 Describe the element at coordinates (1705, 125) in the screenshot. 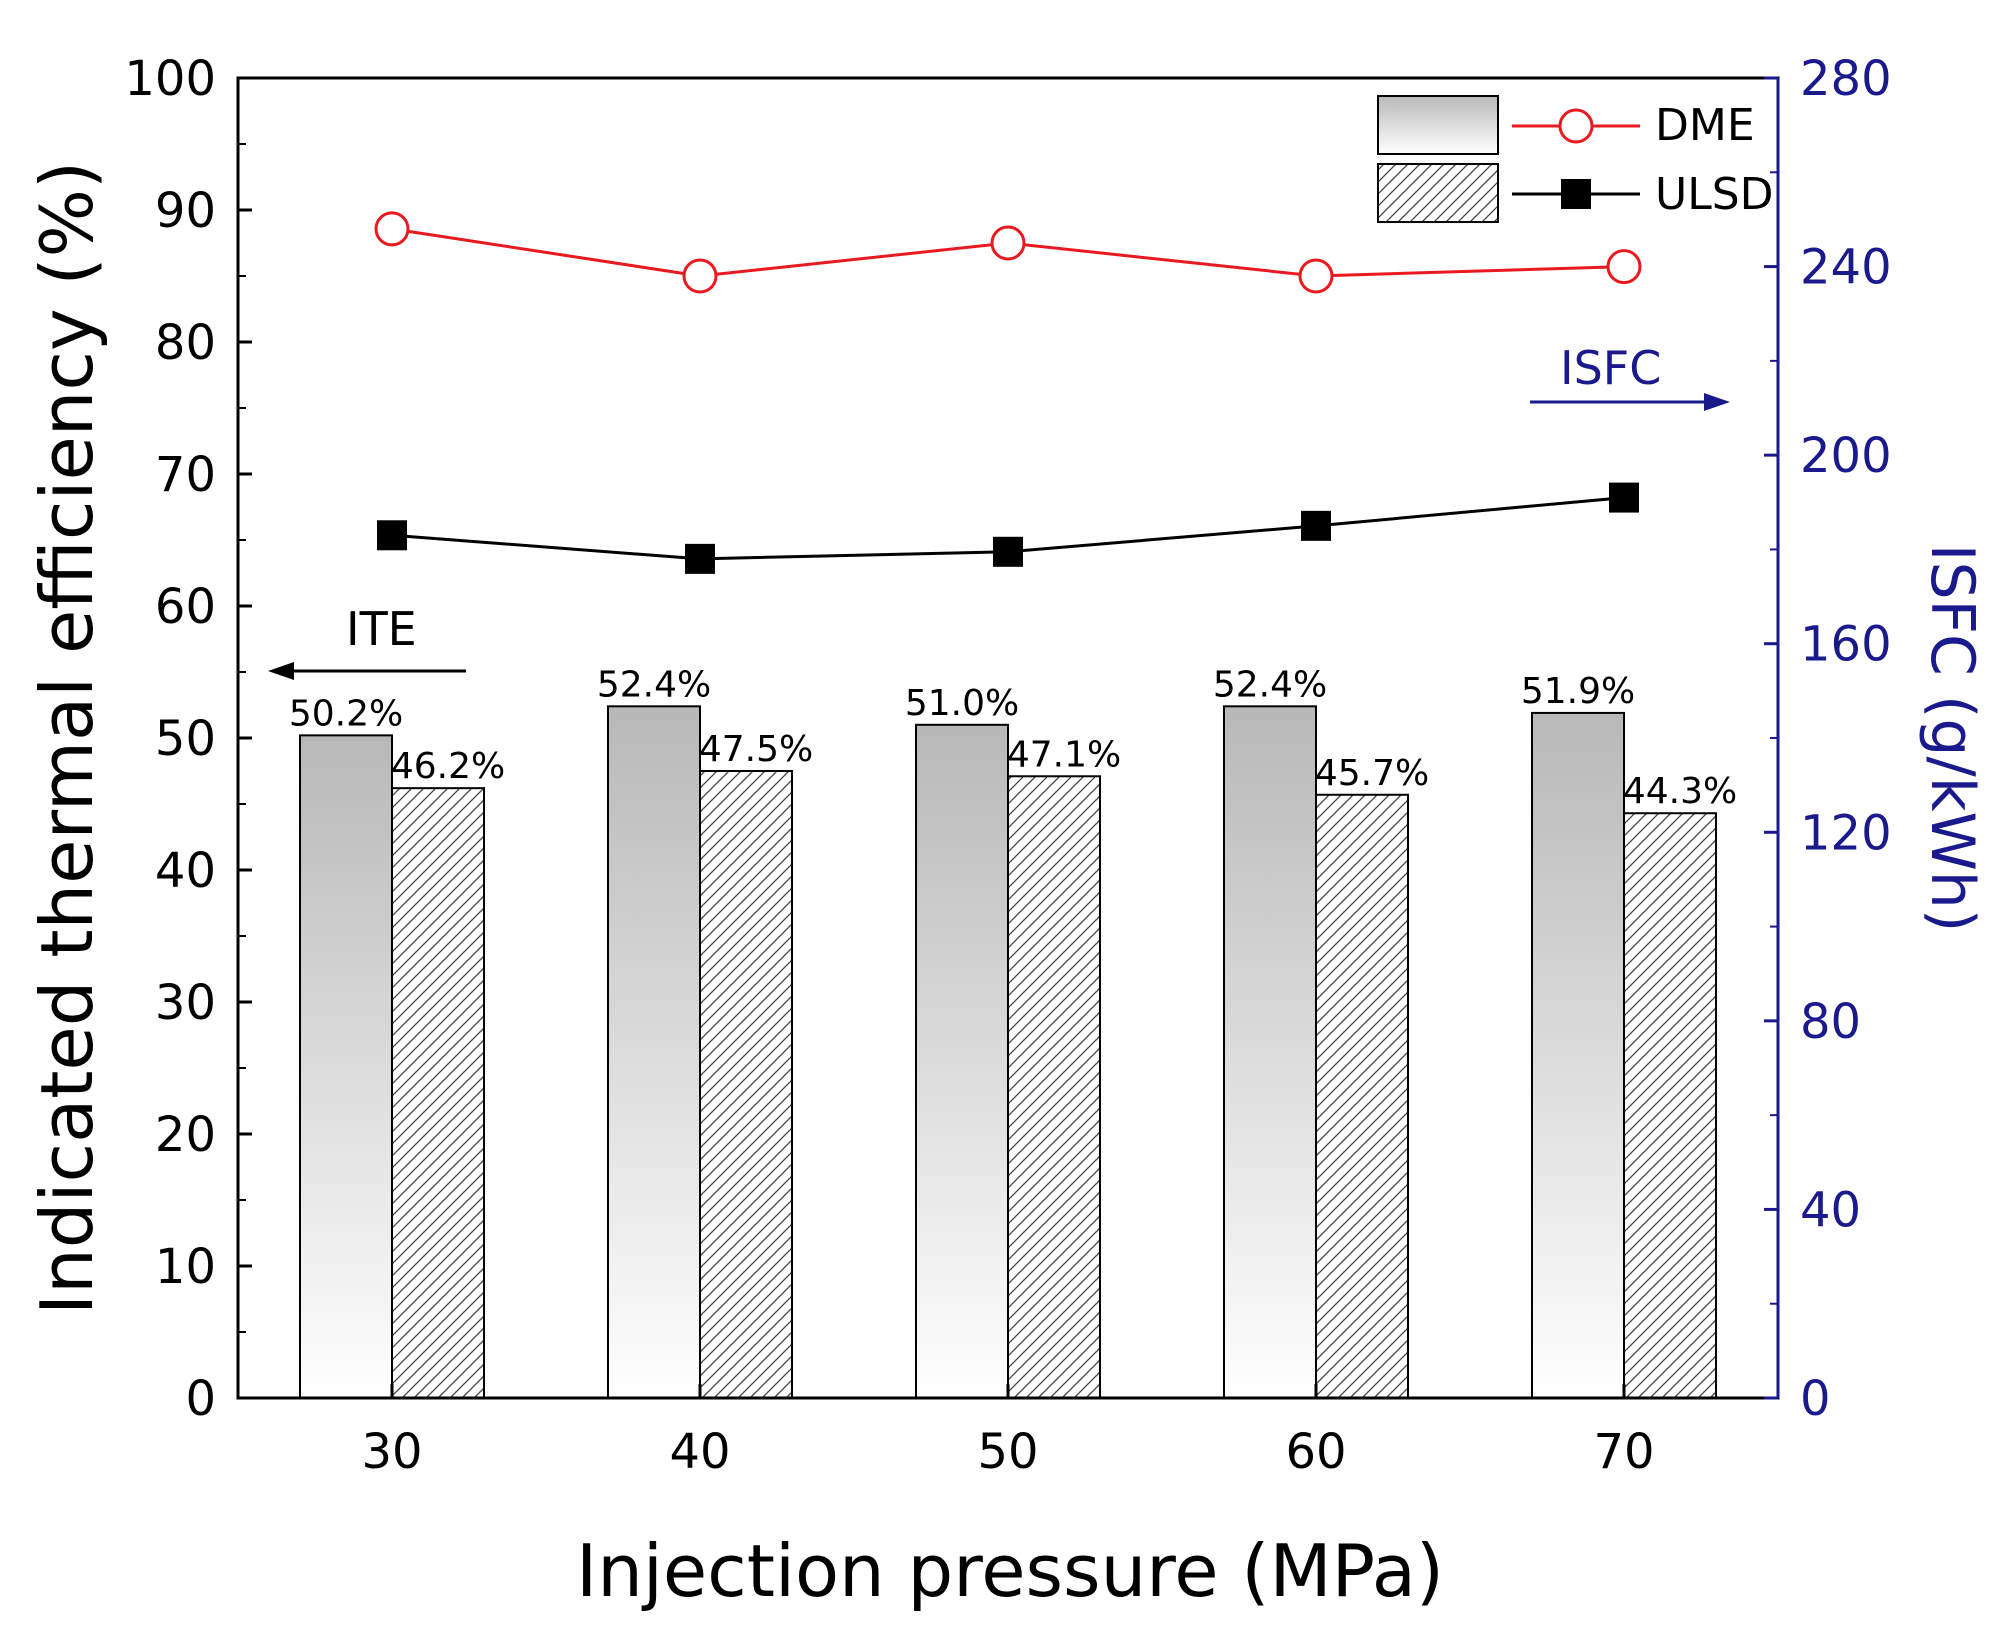

I see `legend-label-dme: DME` at that location.